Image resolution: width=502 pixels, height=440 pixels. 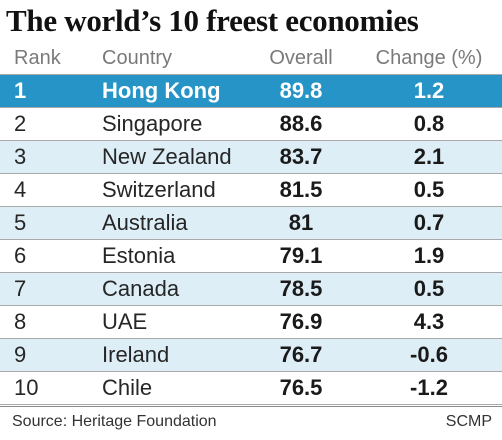 I want to click on change-cell: 1.9, so click(x=429, y=255).